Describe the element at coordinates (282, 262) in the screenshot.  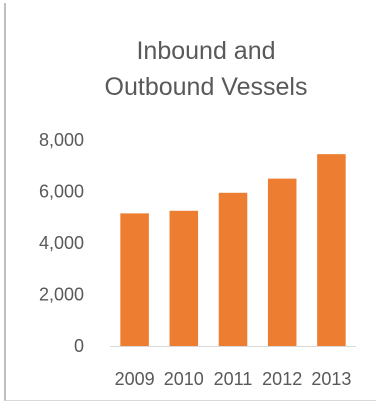
I see `bar-2012` at that location.